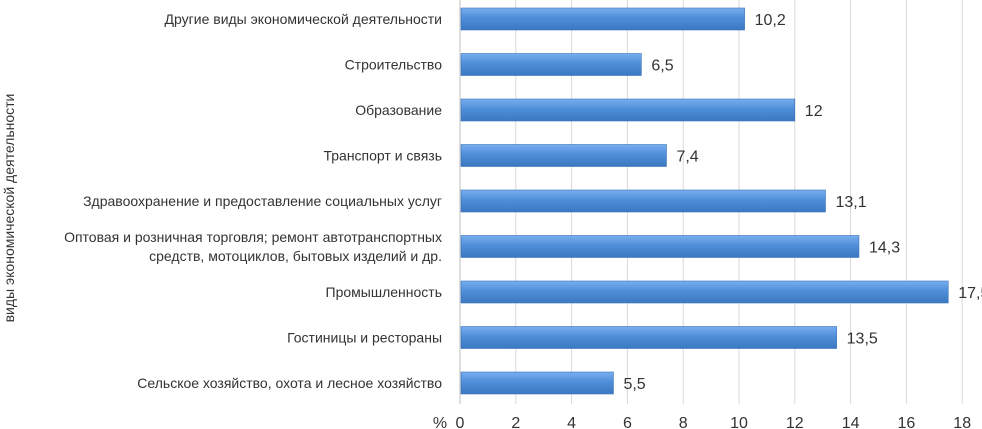  I want to click on x-tick-label: 14, so click(851, 422).